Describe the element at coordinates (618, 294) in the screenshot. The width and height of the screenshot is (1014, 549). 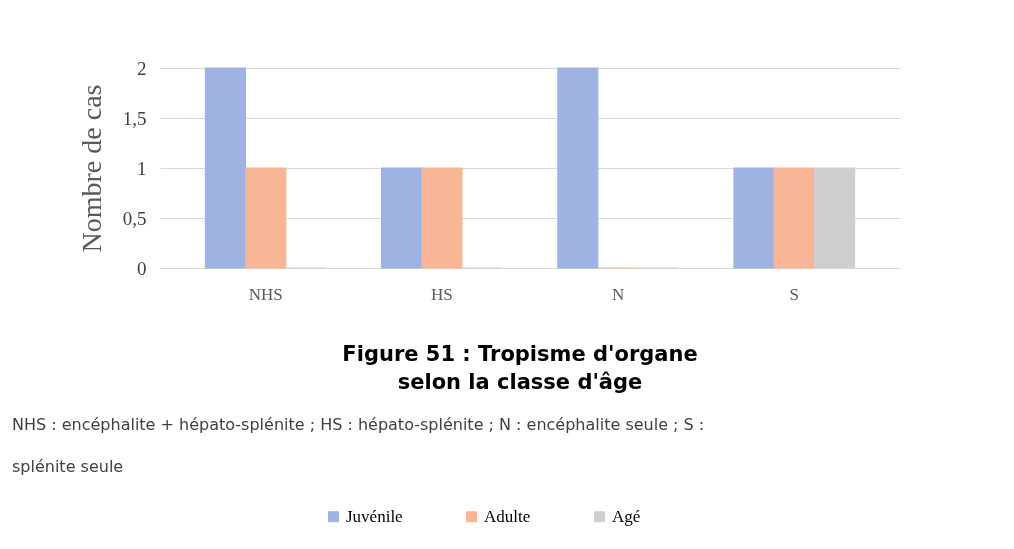
I see `x-tick-label: N` at that location.